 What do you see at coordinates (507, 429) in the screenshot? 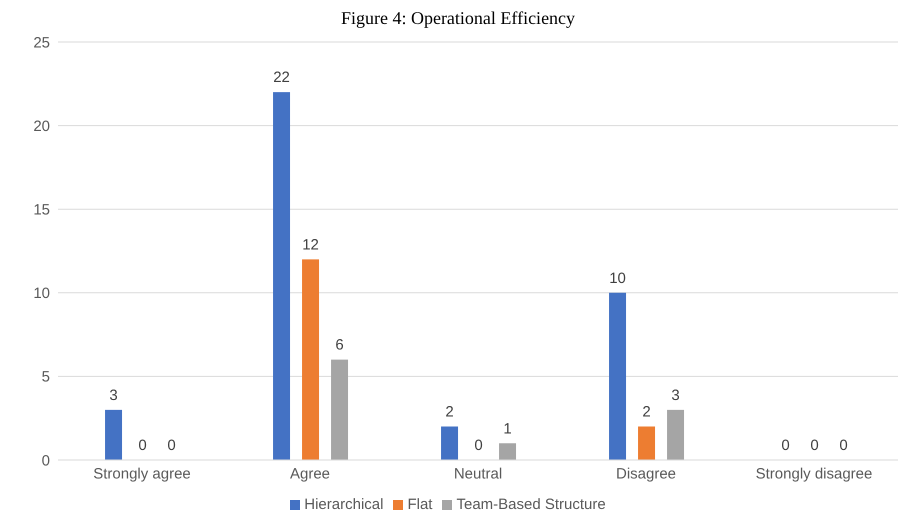
I see `data-label: 1` at bounding box center [507, 429].